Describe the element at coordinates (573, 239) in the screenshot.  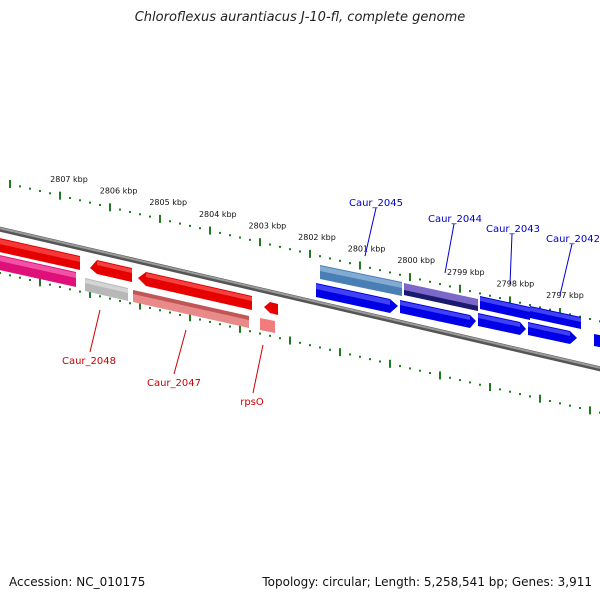
I see `gene-label-caur-2042: Caur_2042` at that location.